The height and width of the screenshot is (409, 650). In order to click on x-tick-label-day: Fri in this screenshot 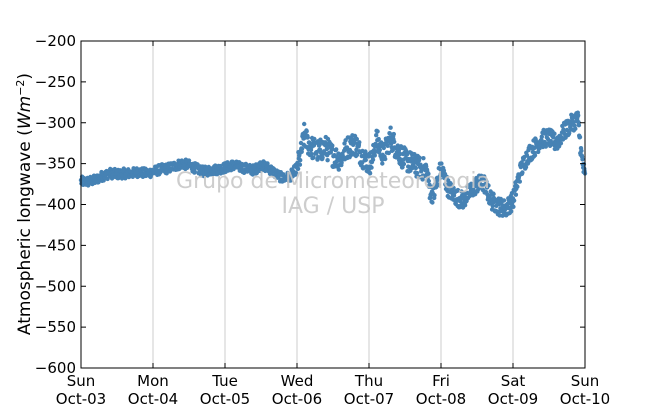, I will do `click(441, 381)`.